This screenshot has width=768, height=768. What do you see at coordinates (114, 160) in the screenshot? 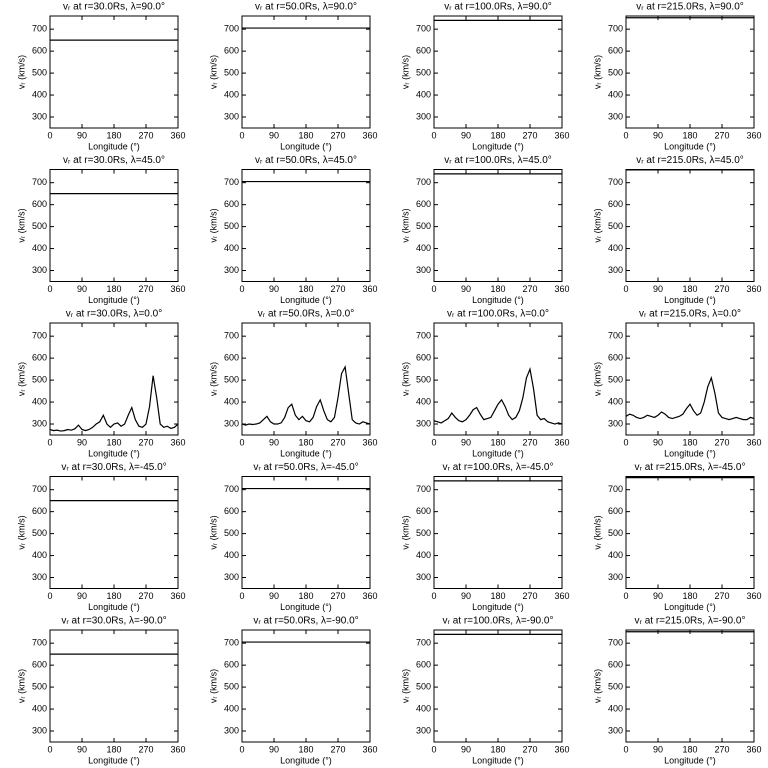
I see `chart-title: vᵣ at r=30.0Rs, λ=45.0°` at bounding box center [114, 160].